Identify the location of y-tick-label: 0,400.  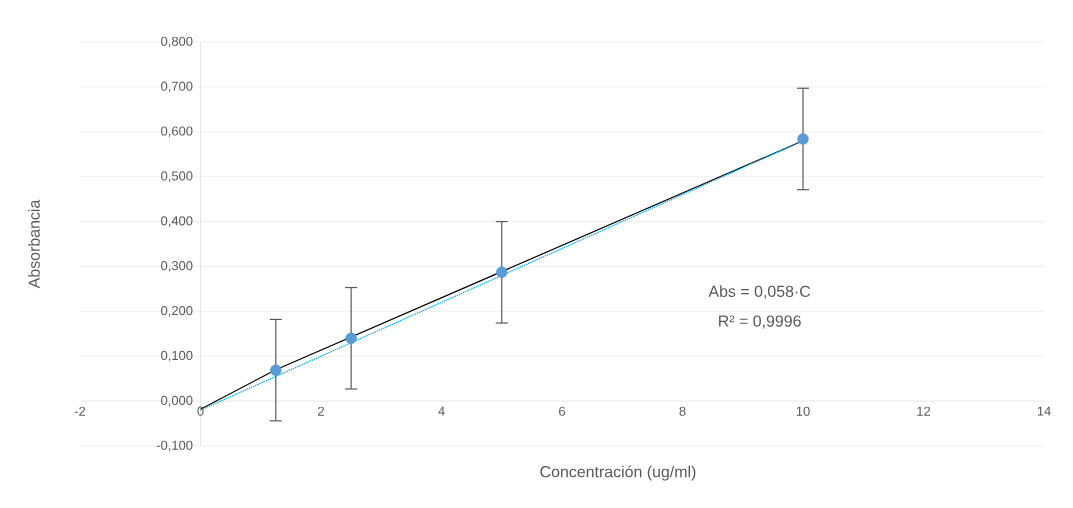
(177, 221).